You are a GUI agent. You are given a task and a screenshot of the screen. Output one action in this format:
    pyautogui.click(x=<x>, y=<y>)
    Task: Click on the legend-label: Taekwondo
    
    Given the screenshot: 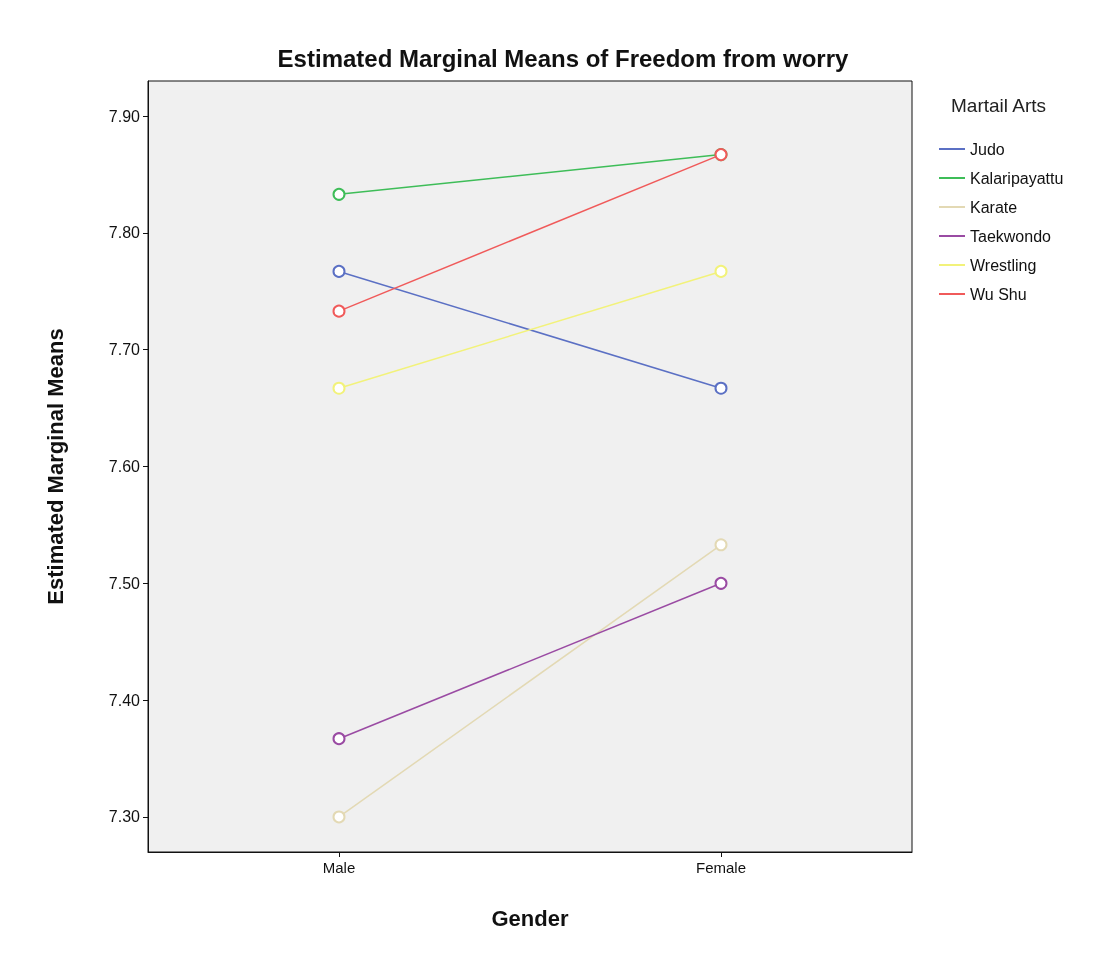 What is the action you would take?
    pyautogui.click(x=1011, y=236)
    